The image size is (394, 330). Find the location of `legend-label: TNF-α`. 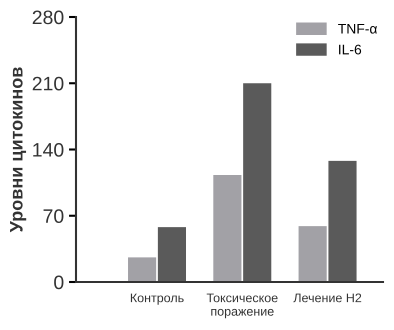

legend-label: TNF-α is located at coordinates (358, 29).